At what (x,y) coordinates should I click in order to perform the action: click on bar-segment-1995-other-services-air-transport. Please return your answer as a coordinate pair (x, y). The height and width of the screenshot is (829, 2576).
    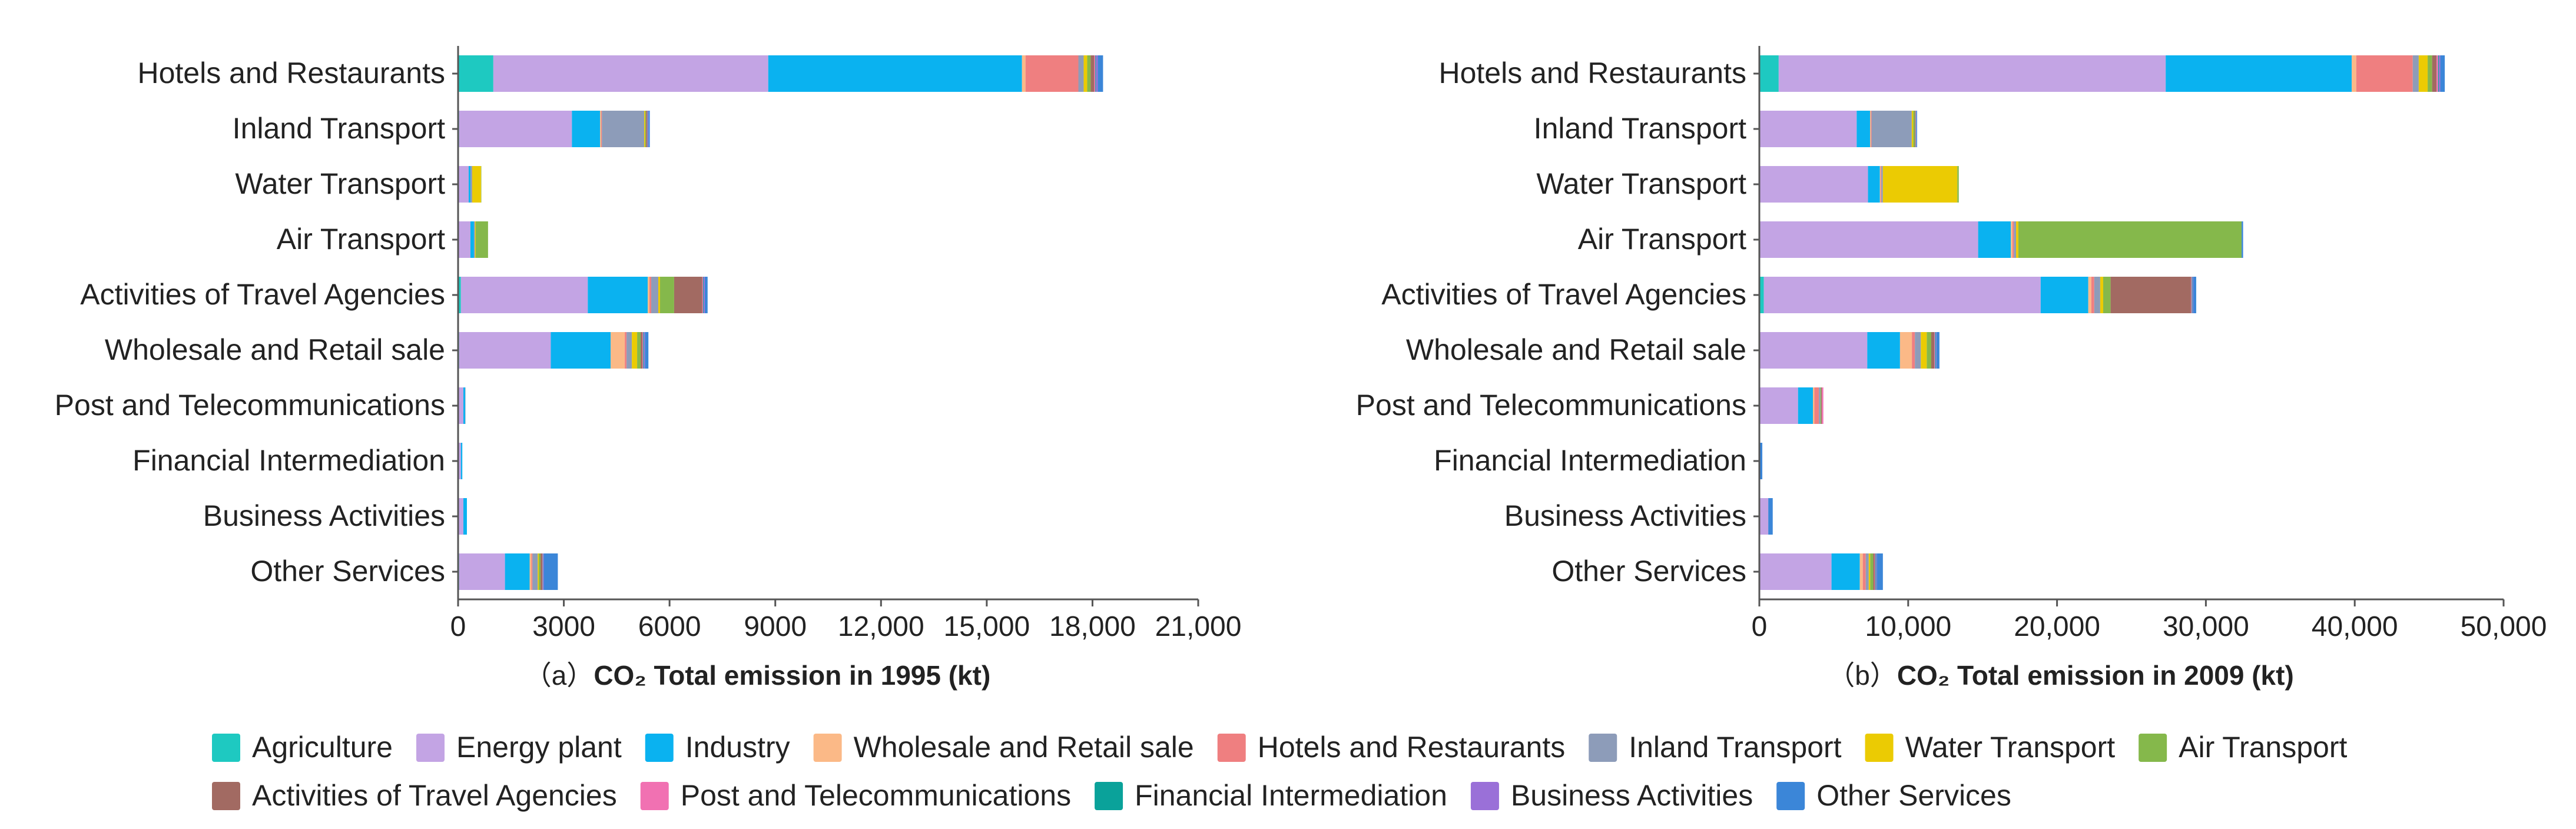
    Looking at the image, I should click on (540, 571).